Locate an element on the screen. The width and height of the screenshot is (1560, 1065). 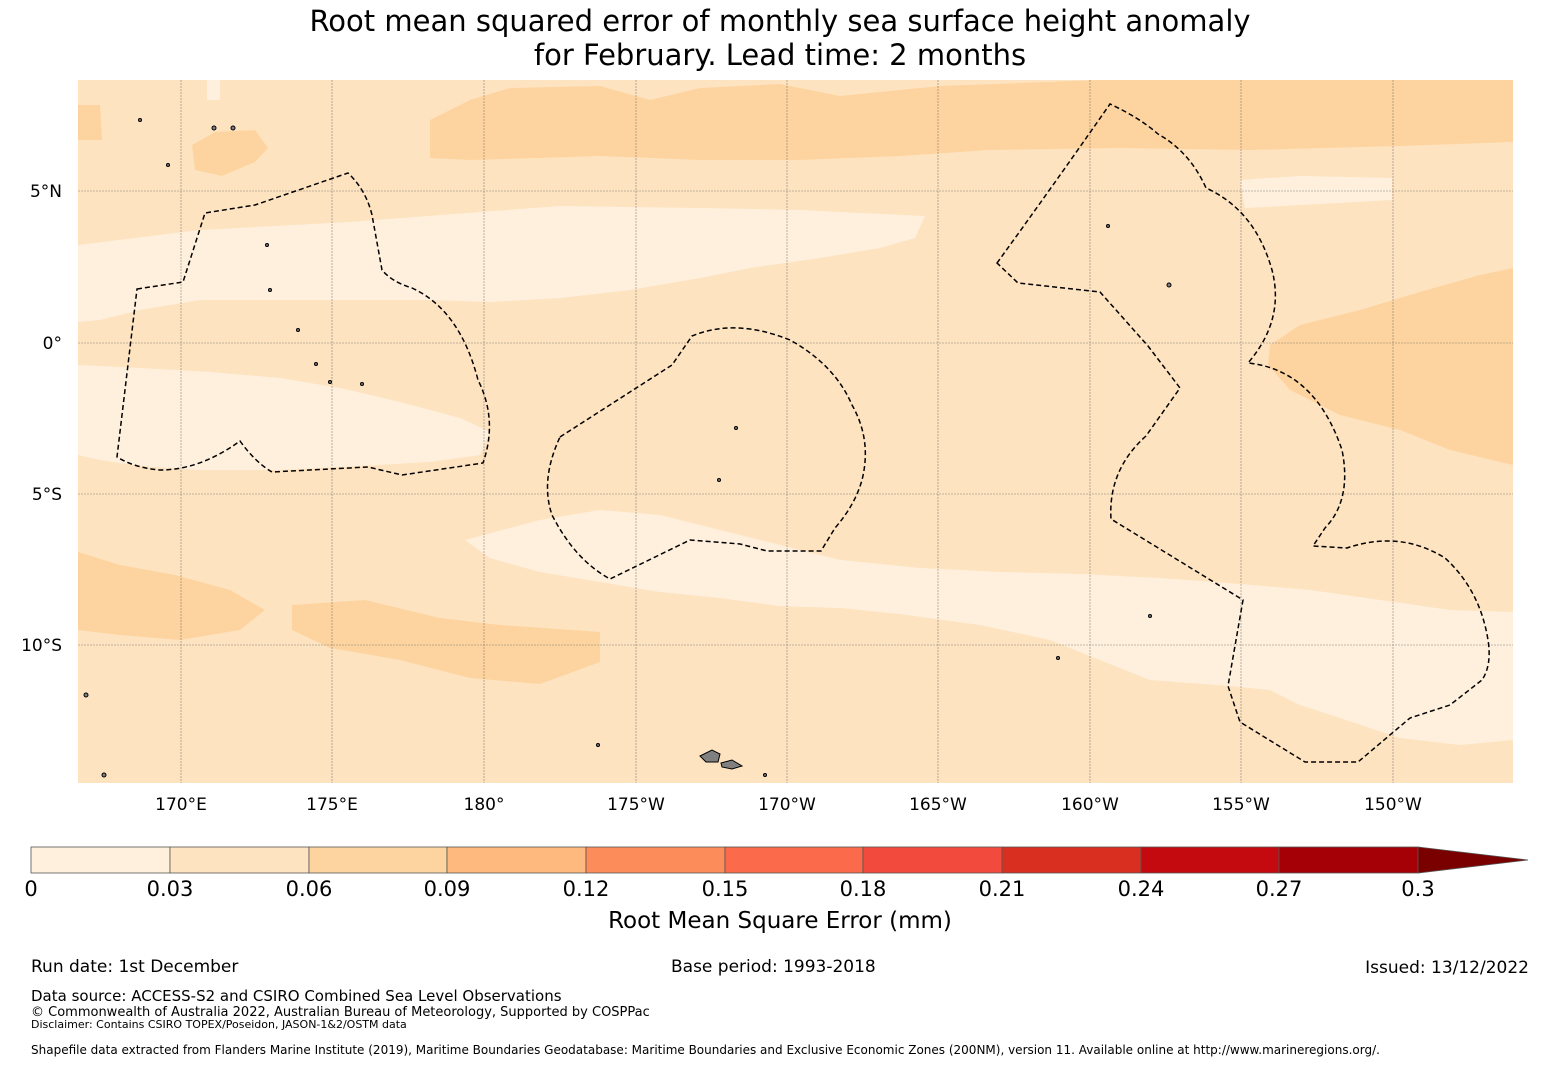
lon-label: 160°W is located at coordinates (1090, 805).